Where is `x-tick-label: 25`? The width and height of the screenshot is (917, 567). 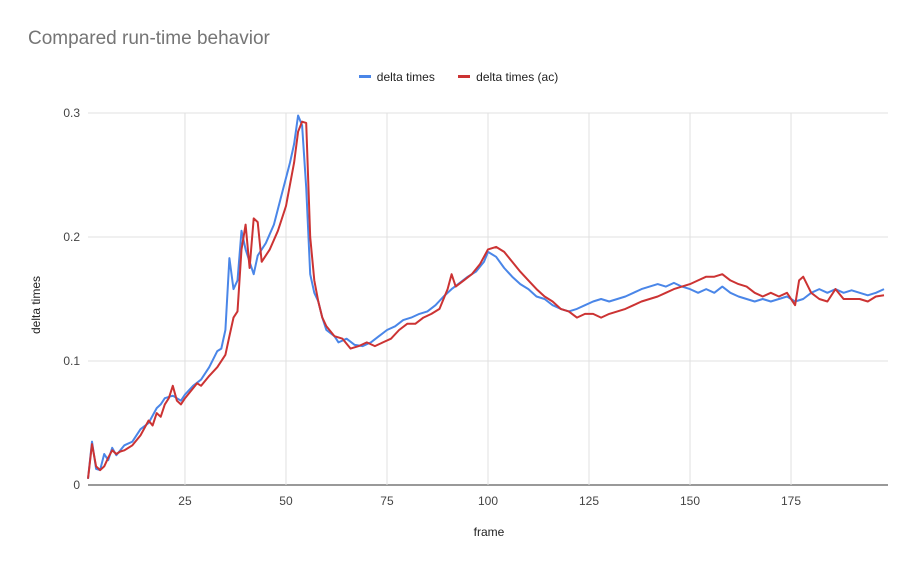
x-tick-label: 25 is located at coordinates (185, 501).